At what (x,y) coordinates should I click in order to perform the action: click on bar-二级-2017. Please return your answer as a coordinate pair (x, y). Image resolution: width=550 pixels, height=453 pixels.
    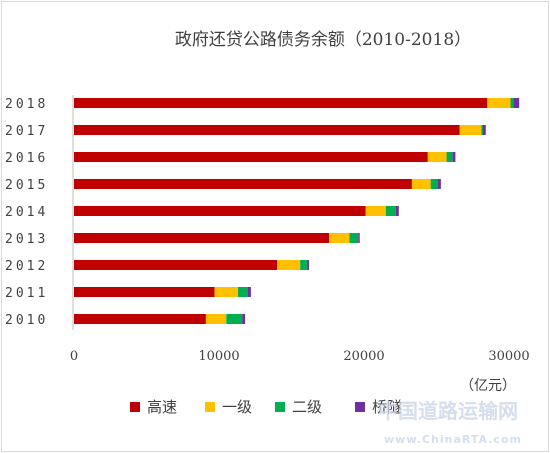
    Looking at the image, I should click on (482, 130).